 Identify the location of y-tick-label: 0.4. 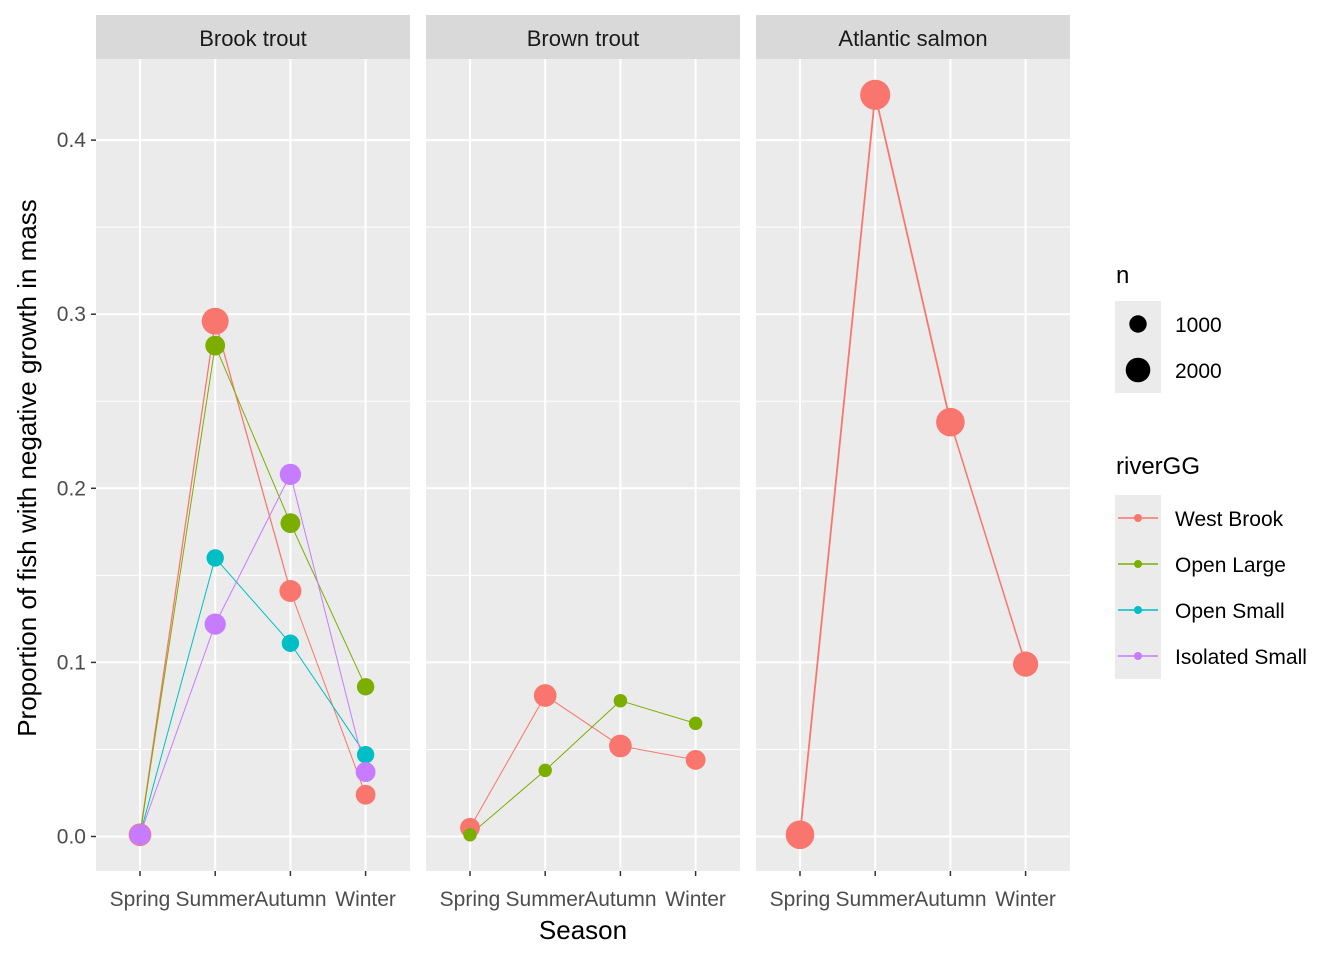
(72, 140).